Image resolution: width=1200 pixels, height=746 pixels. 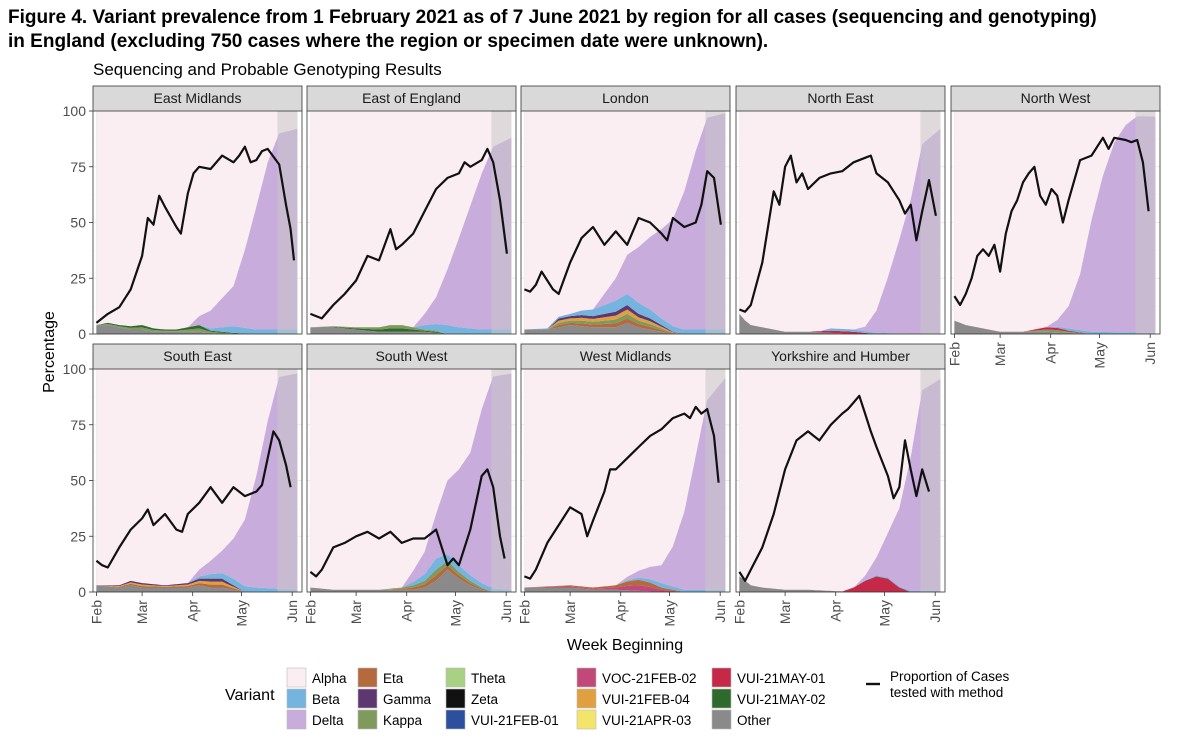 What do you see at coordinates (946, 692) in the screenshot?
I see `legend-line-label-2: tested with method` at bounding box center [946, 692].